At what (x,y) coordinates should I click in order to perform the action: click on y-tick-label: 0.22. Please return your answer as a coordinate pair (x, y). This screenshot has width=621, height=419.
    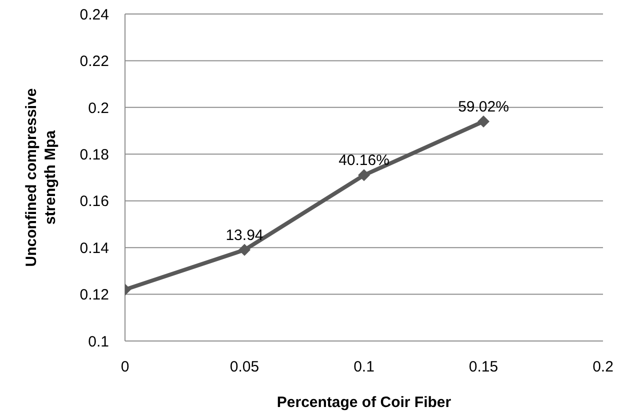
    Looking at the image, I should click on (94, 61).